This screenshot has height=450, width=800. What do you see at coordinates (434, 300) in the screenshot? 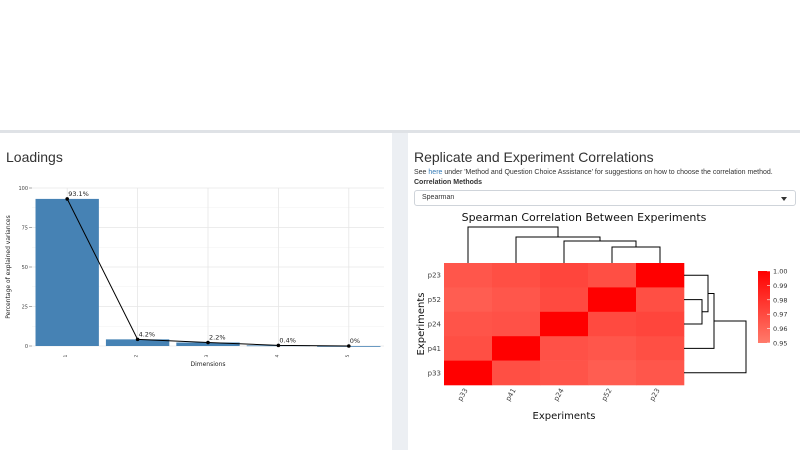
I see `y-tick-label: p52` at bounding box center [434, 300].